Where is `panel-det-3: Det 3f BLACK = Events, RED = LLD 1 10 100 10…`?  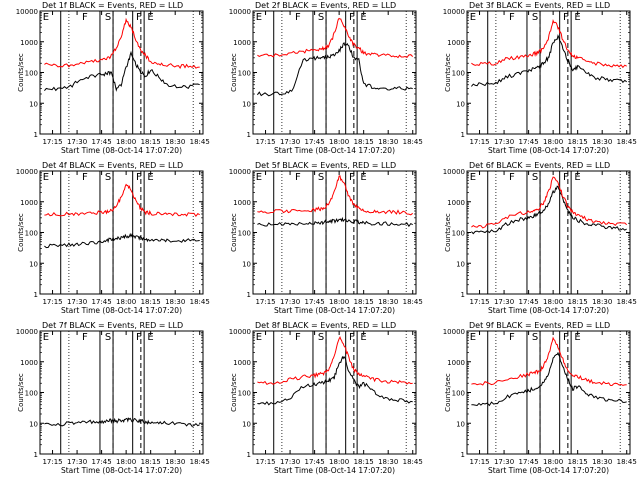 panel-det-3: Det 3f BLACK = Events, RED = LLD 1 10 100 10… is located at coordinates (540, 78).